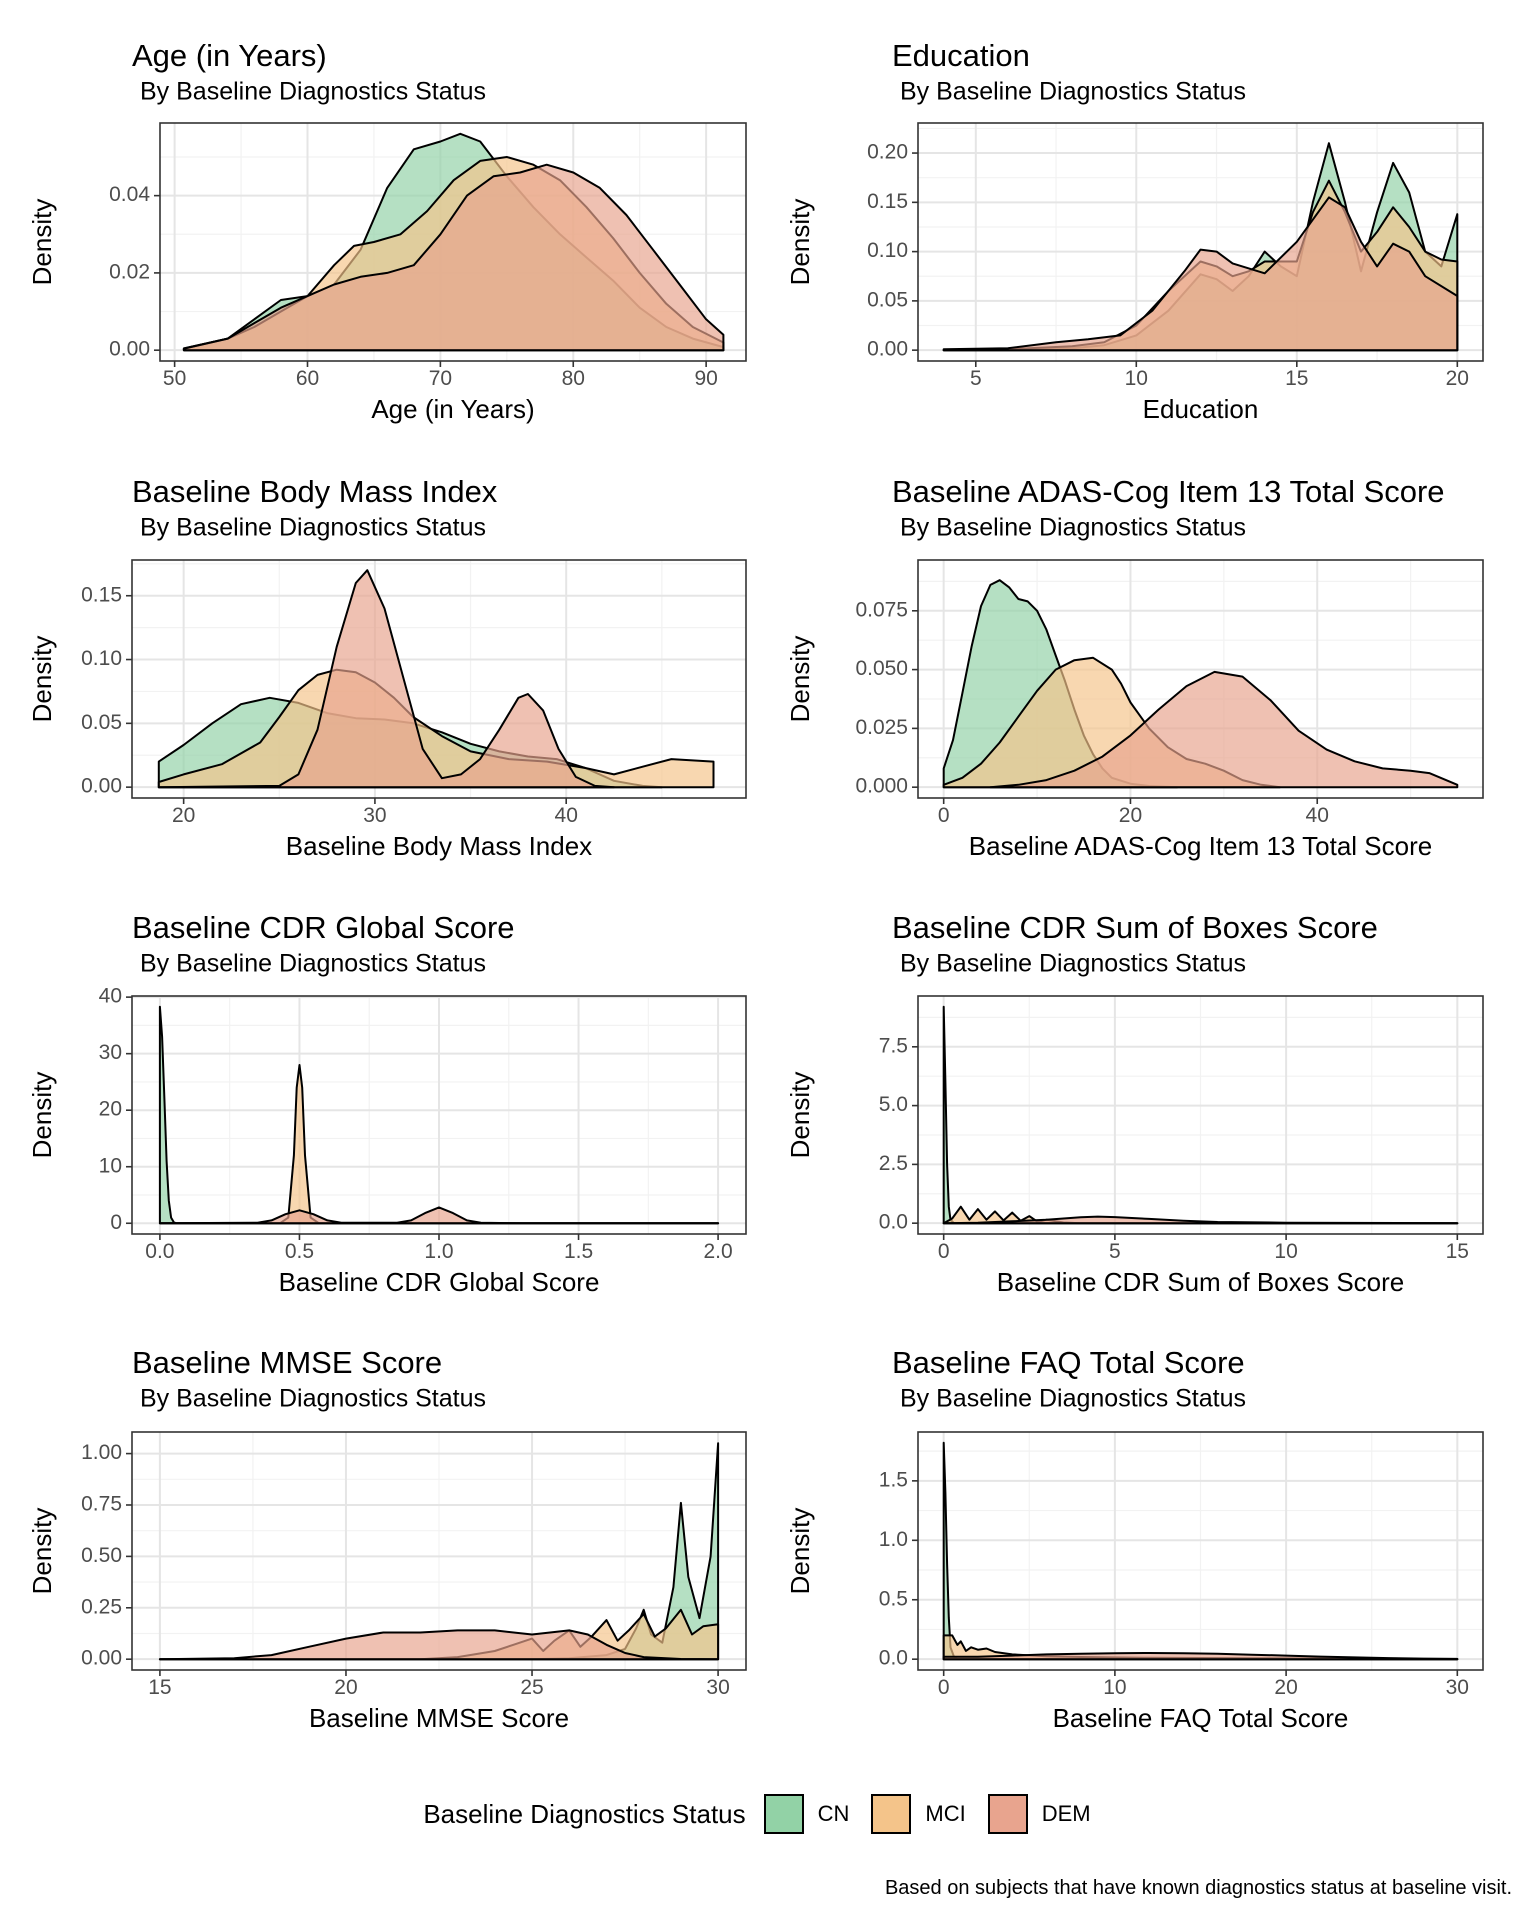 The height and width of the screenshot is (1920, 1536). What do you see at coordinates (918, 1814) in the screenshot?
I see `legend-item-mci: MCI` at bounding box center [918, 1814].